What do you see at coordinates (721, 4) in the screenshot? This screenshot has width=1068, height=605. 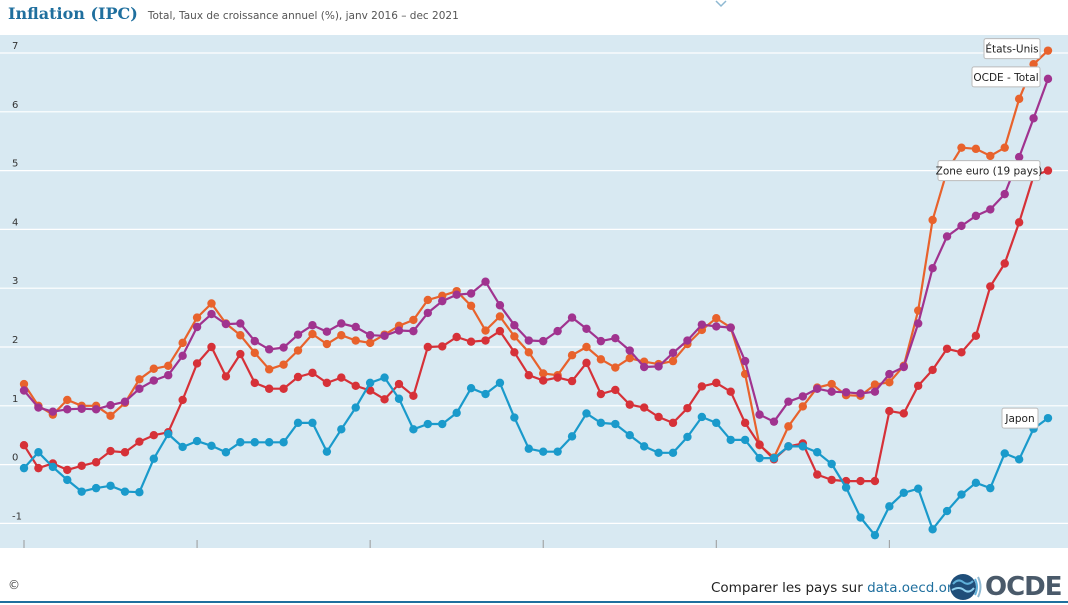 I see `dropdown-arrow-icon` at bounding box center [721, 4].